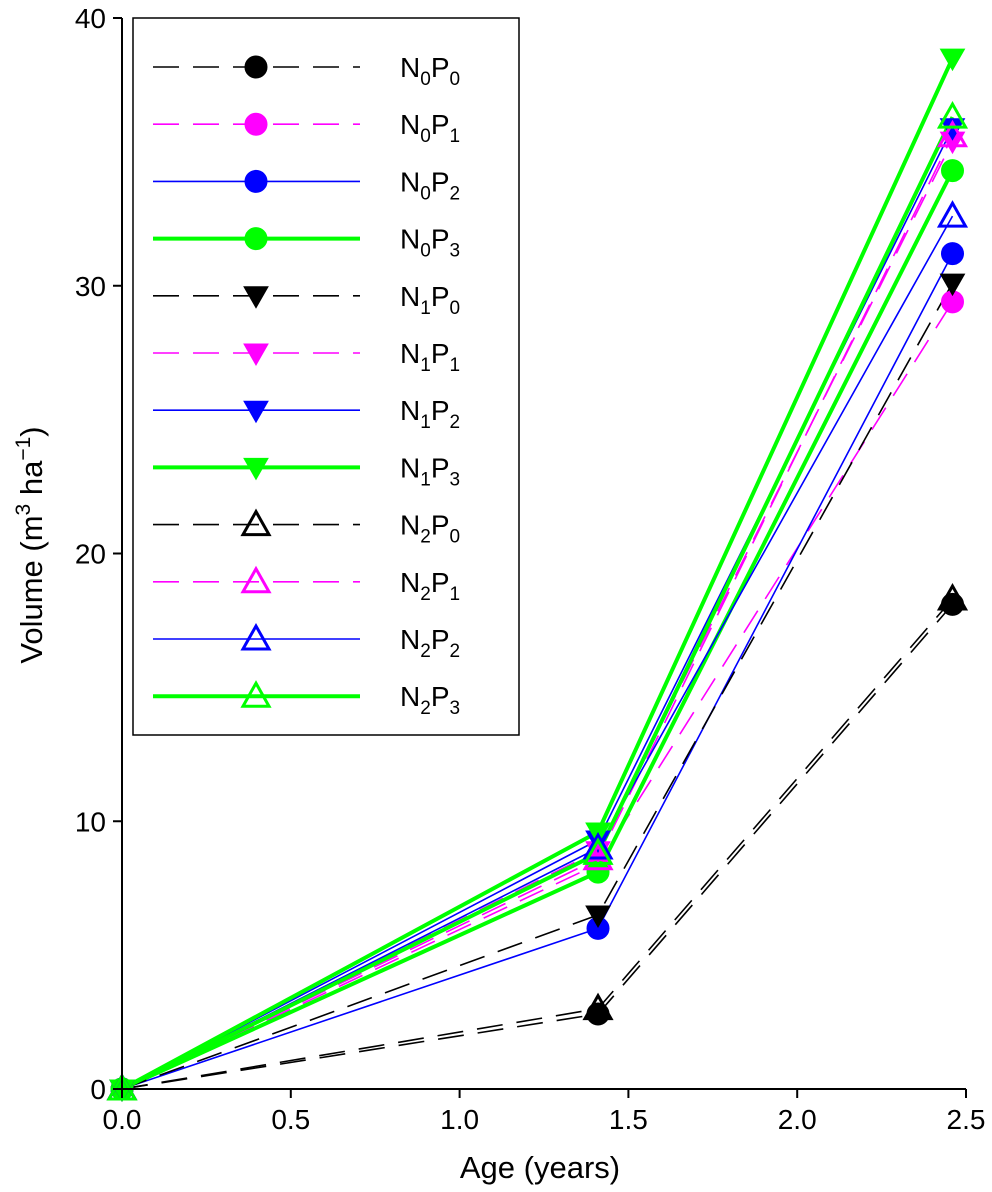 The image size is (992, 1192). What do you see at coordinates (966, 1119) in the screenshot?
I see `x-tick-label: 2.5` at bounding box center [966, 1119].